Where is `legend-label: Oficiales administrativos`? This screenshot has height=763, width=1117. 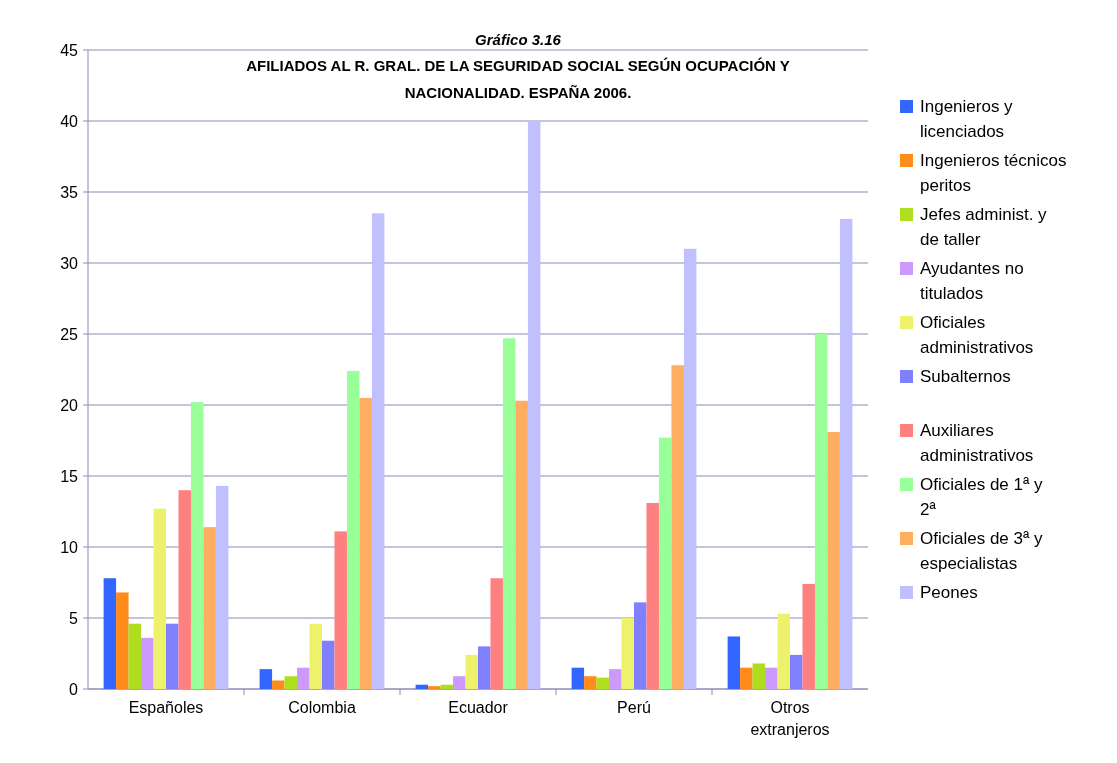 legend-label: Oficiales administrativos is located at coordinates (977, 335).